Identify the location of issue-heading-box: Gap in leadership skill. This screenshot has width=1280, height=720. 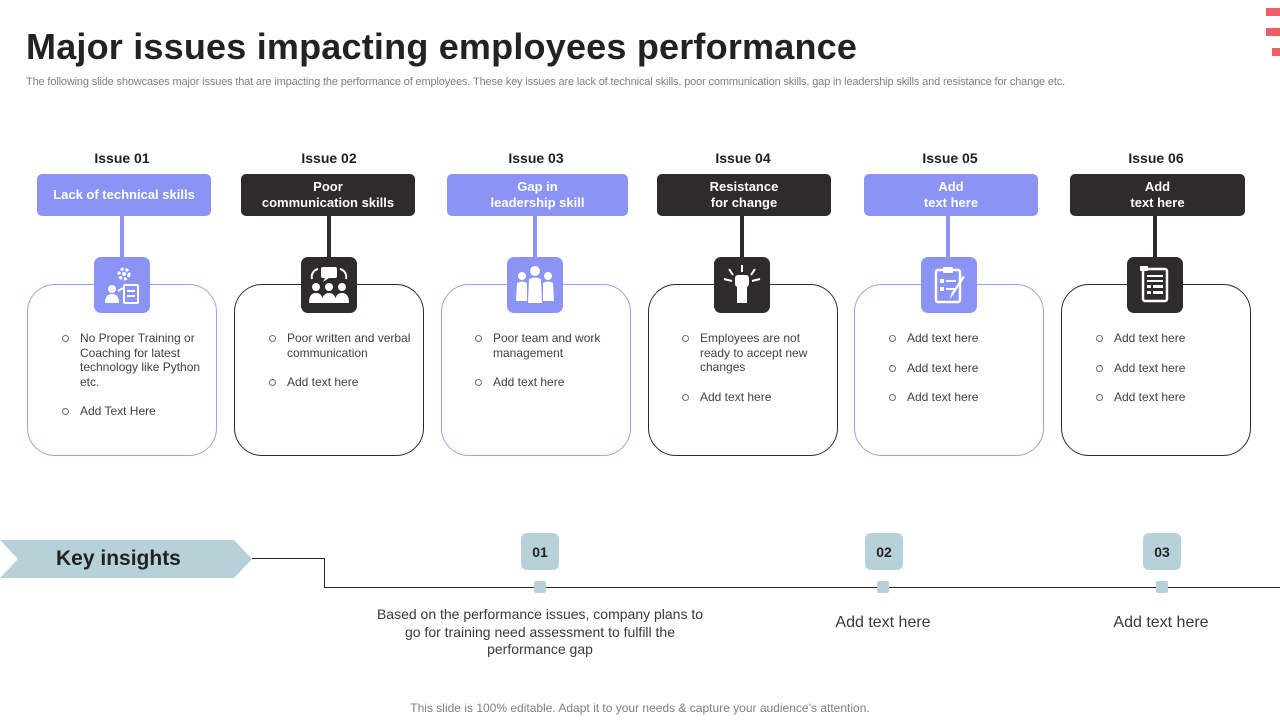
(537, 195).